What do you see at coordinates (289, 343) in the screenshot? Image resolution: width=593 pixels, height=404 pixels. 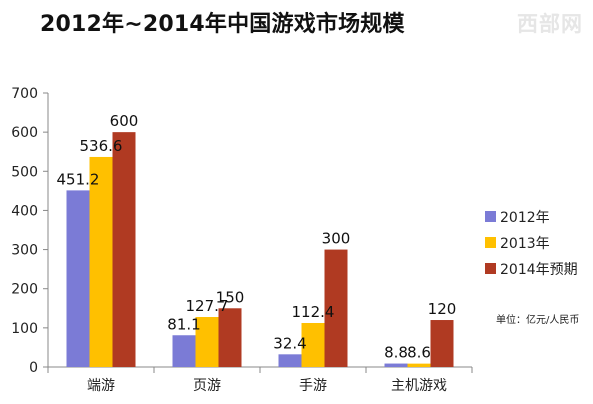 I see `data-label: 32.4` at bounding box center [289, 343].